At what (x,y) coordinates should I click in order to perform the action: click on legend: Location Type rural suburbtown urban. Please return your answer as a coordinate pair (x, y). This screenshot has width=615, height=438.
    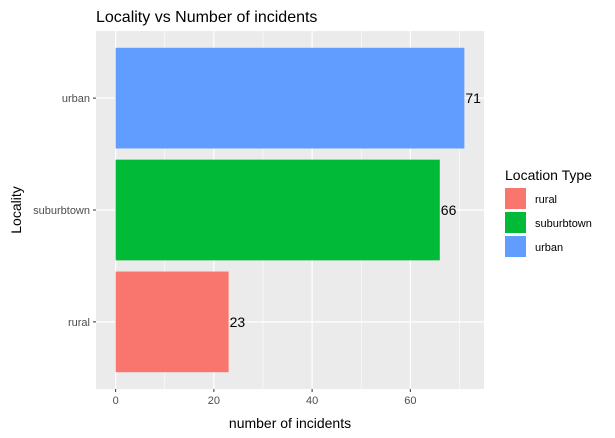
    Looking at the image, I should click on (548, 212).